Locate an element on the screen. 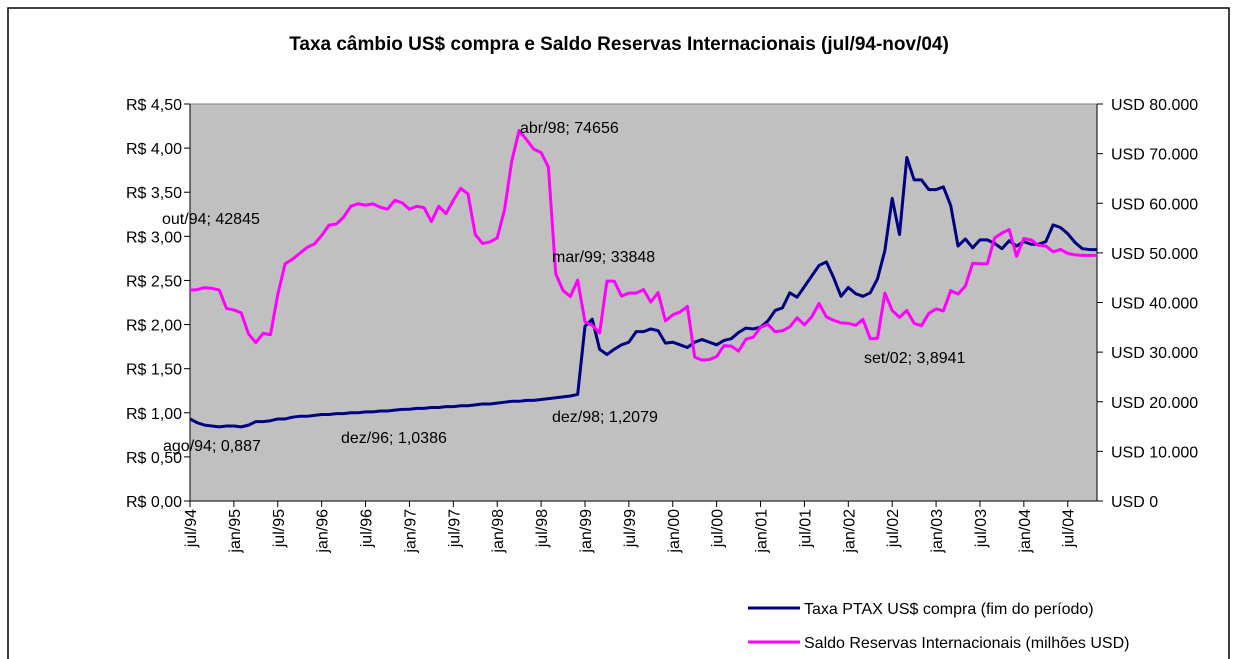 This screenshot has height=659, width=1238. y-tick-label: R$ 1,50 is located at coordinates (154, 370).